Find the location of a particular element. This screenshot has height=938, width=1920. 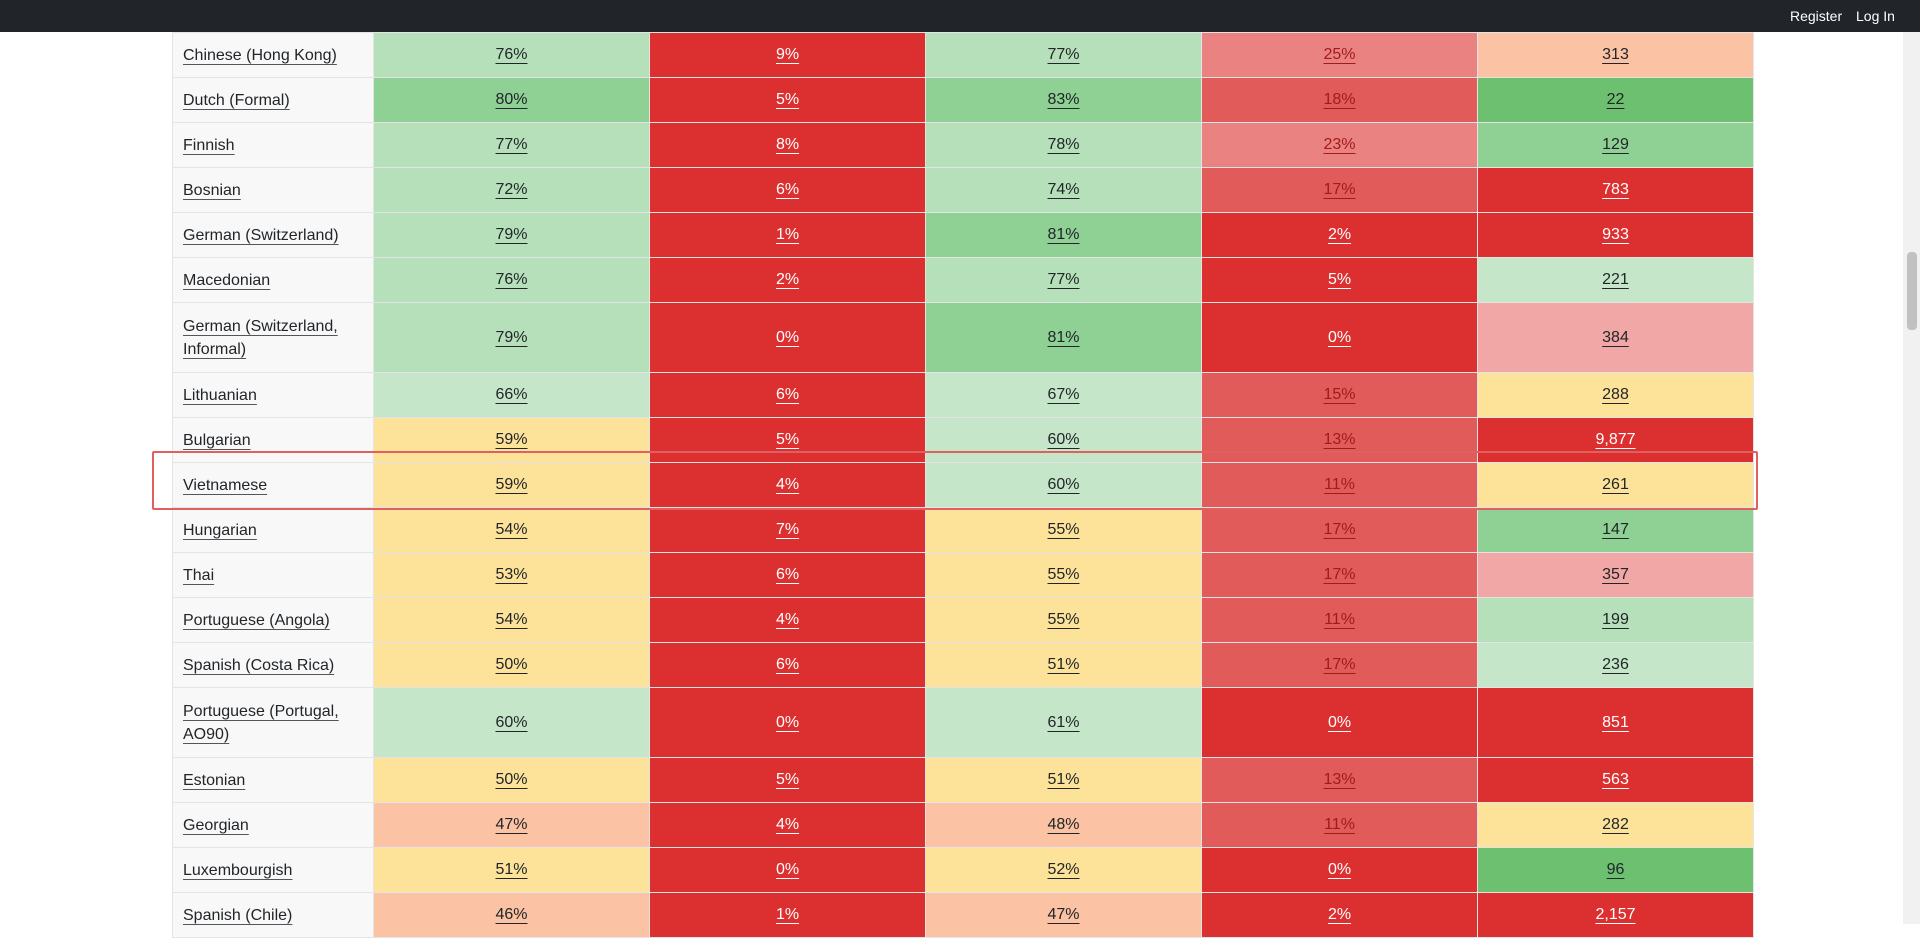

language-link: Bulgarian is located at coordinates (217, 440).